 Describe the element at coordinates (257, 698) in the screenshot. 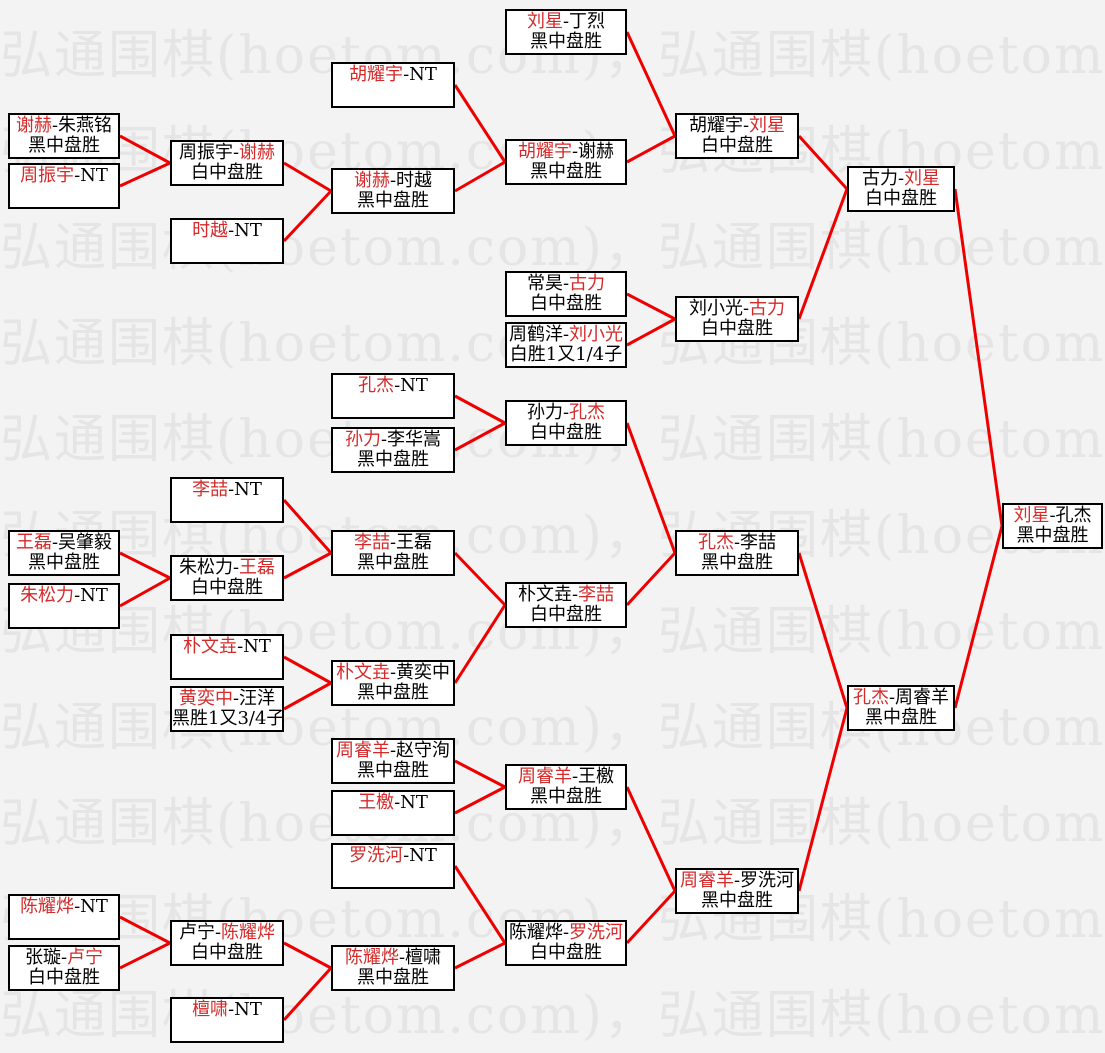

I see `player2-name: 汪洋` at that location.